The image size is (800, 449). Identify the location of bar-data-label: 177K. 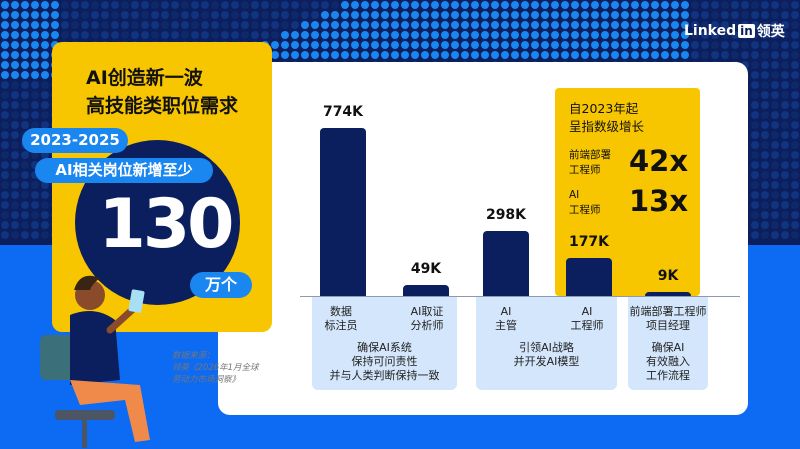
(589, 241).